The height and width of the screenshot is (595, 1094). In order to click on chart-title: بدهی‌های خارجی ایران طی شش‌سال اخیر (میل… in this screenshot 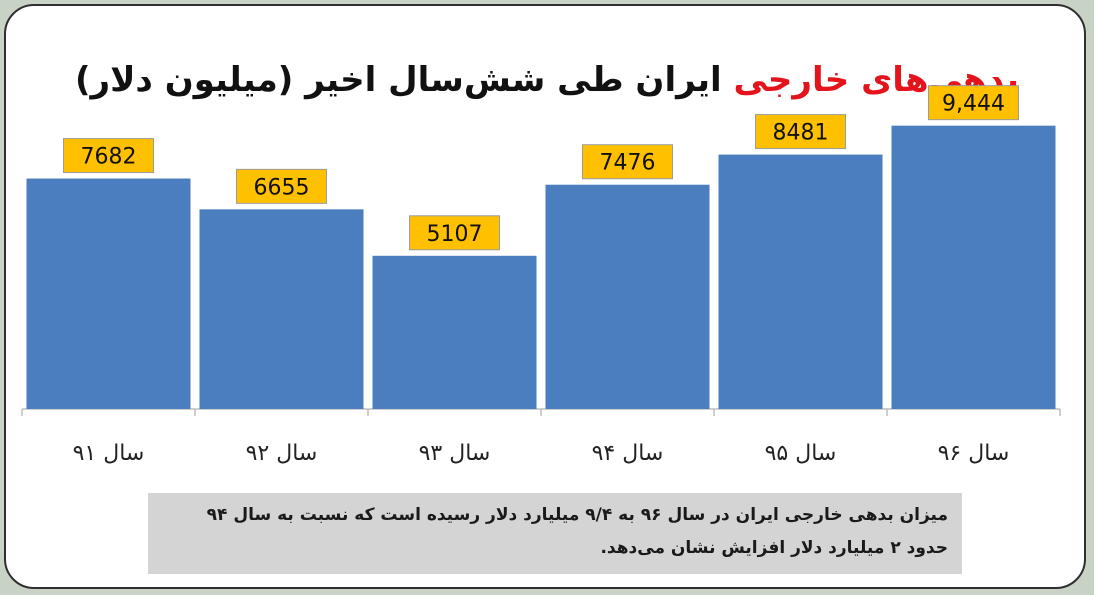, I will do `click(547, 80)`.